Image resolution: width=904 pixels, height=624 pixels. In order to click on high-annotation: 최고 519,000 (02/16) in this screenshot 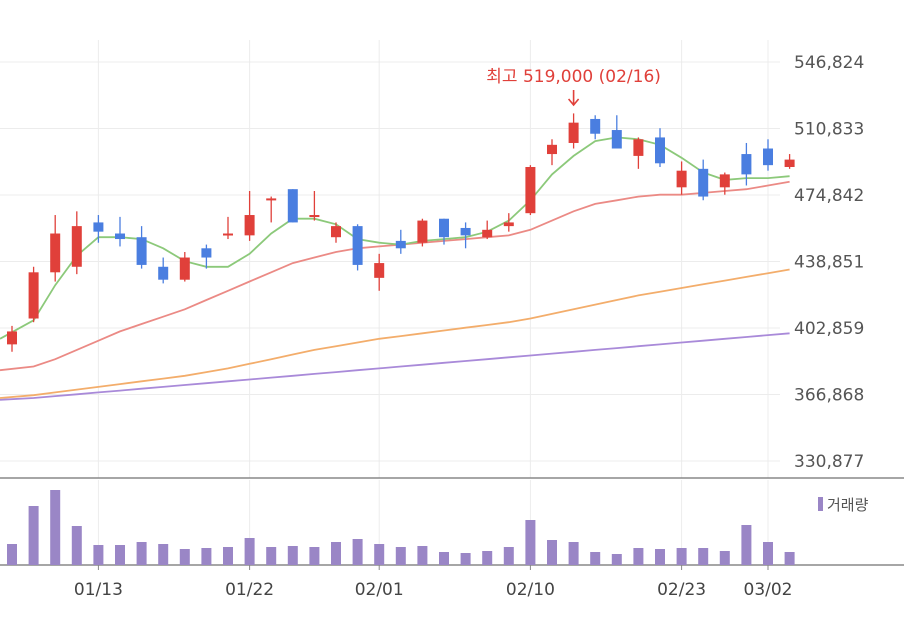, I will do `click(573, 87)`.